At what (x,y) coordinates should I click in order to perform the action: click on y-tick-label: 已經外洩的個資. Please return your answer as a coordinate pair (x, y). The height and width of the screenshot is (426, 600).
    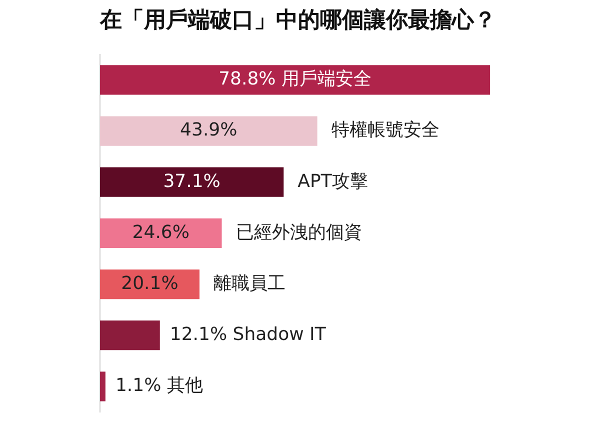
    Looking at the image, I should click on (299, 232).